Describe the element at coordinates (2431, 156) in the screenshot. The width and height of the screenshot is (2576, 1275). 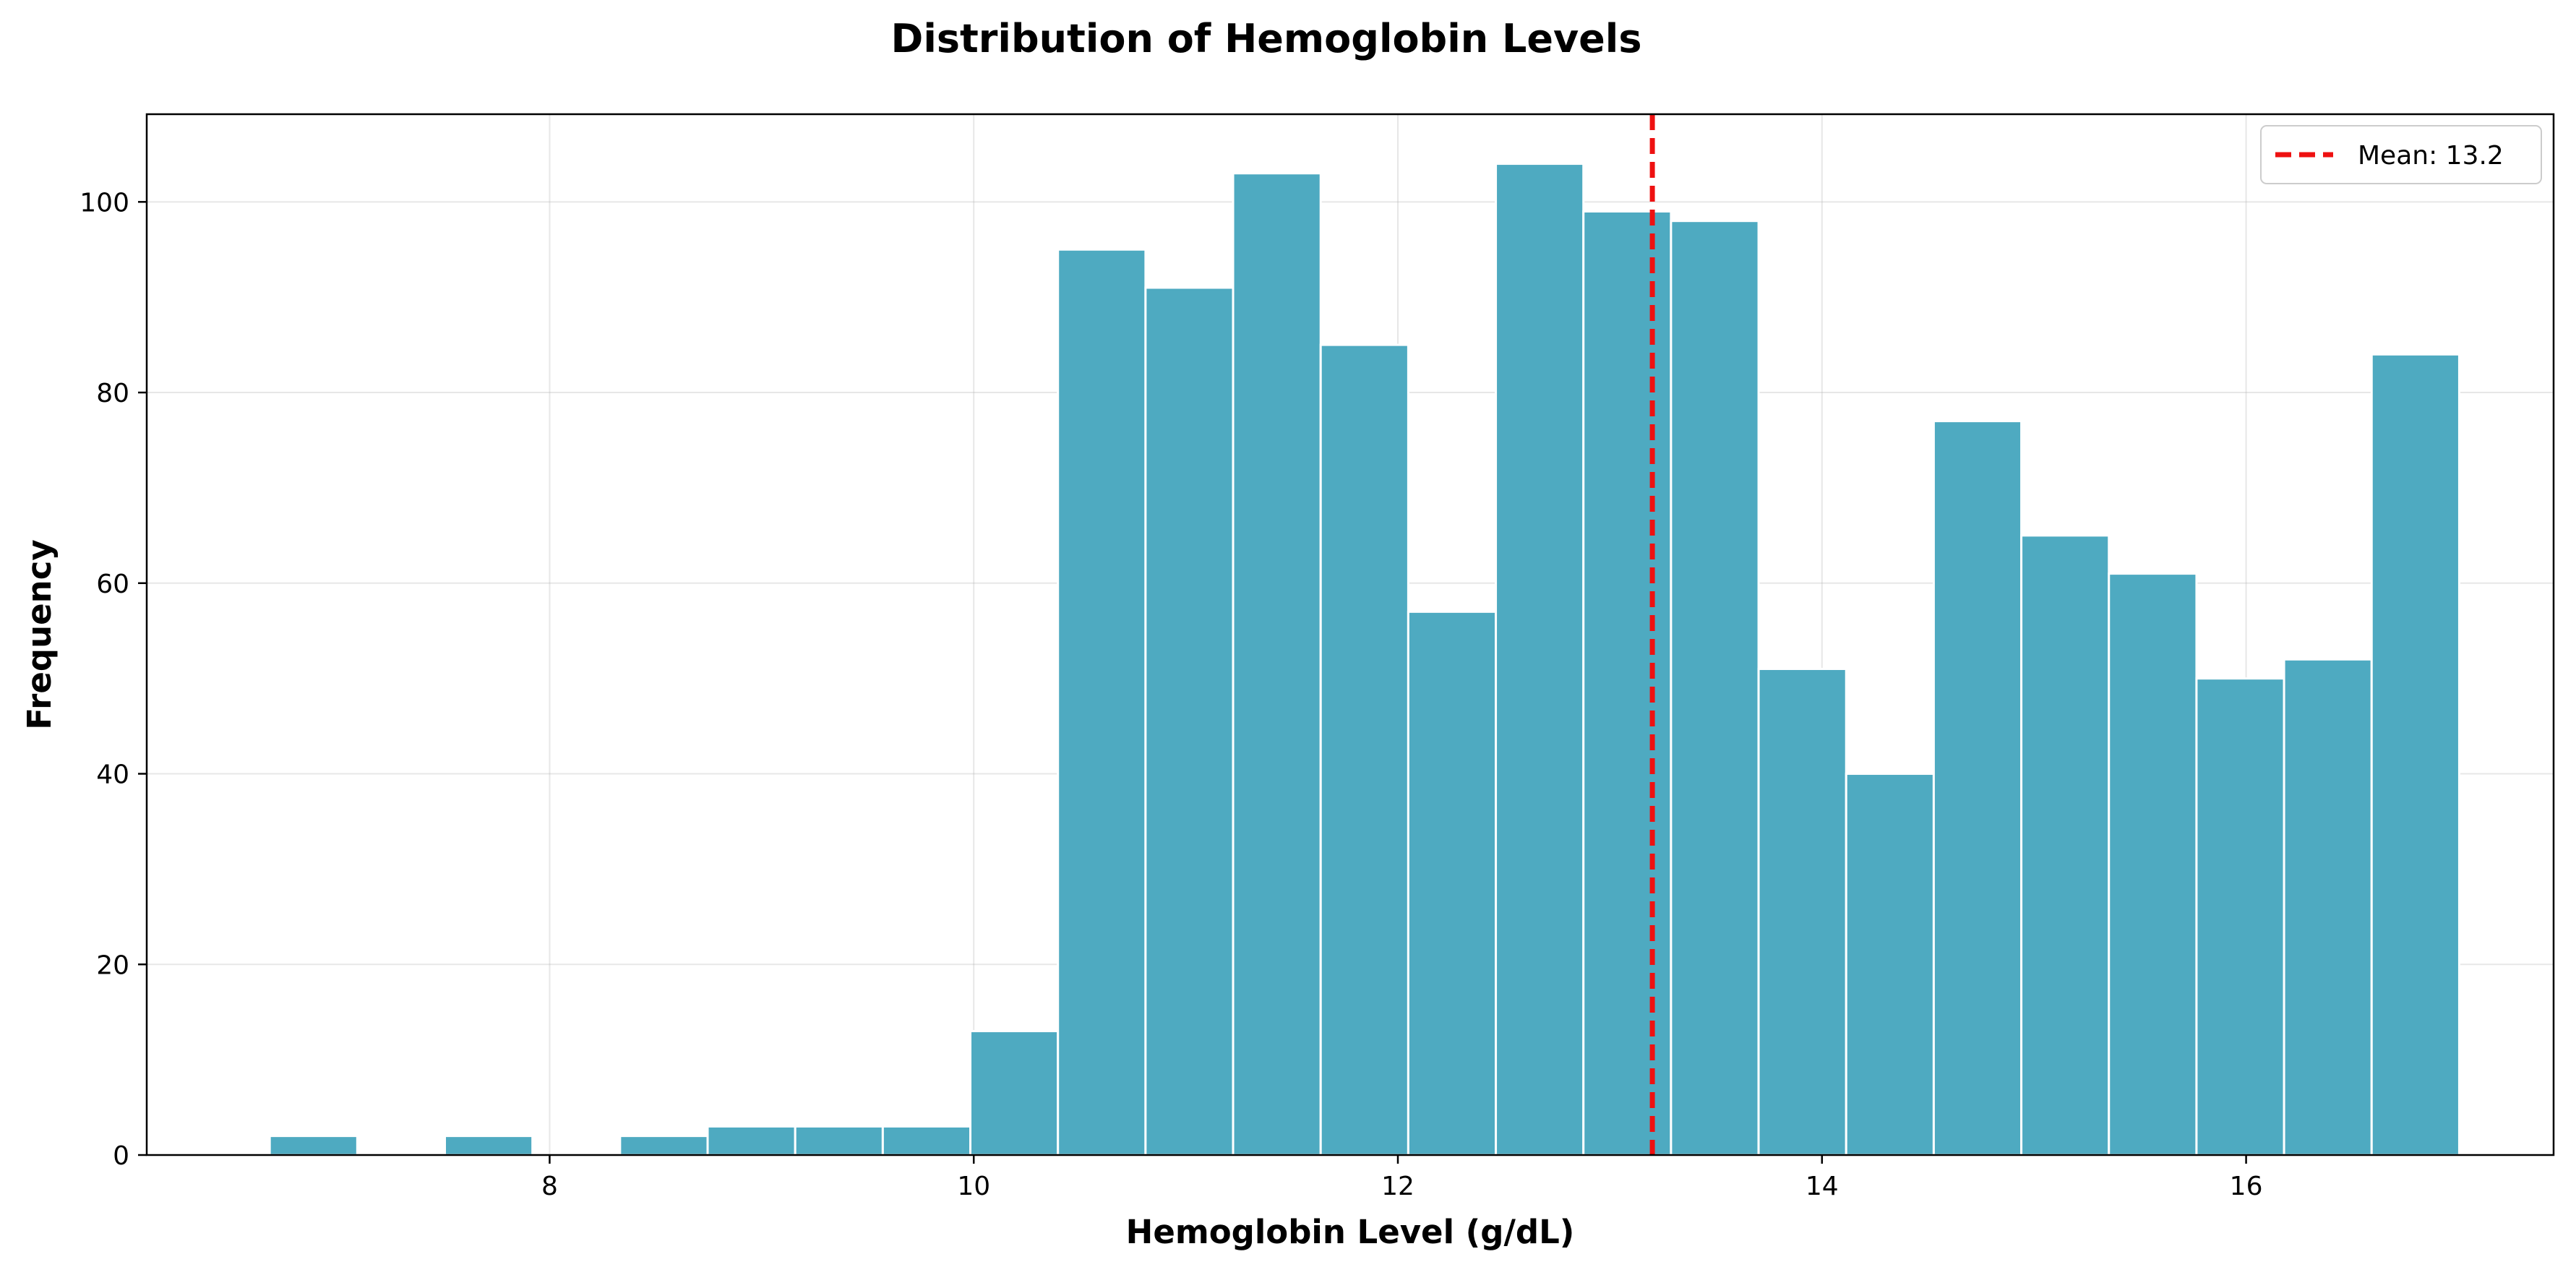
I see `legend-mean-label: Mean: 13.2` at that location.